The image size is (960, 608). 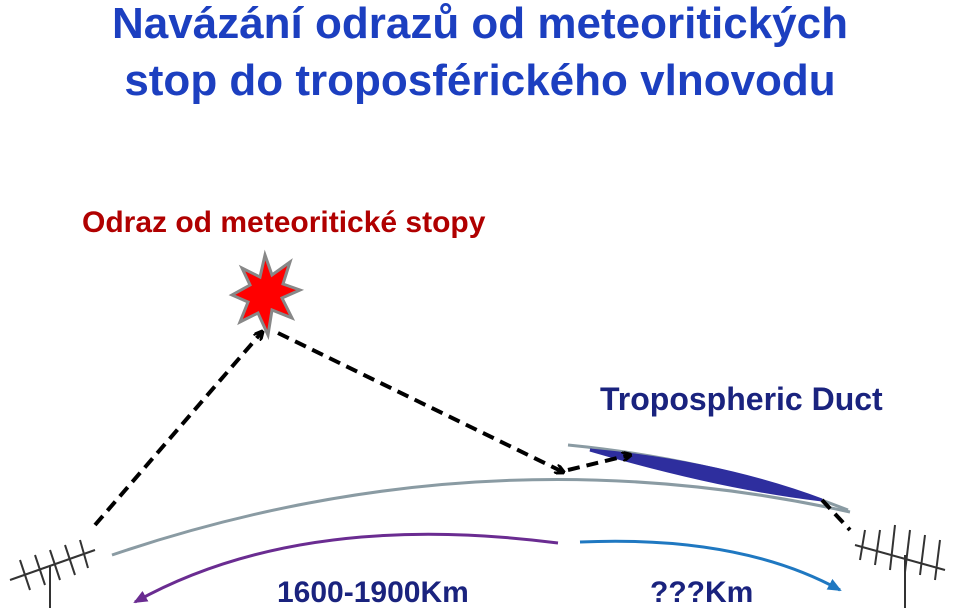 I want to click on distance-label: ???Km, so click(x=701, y=592).